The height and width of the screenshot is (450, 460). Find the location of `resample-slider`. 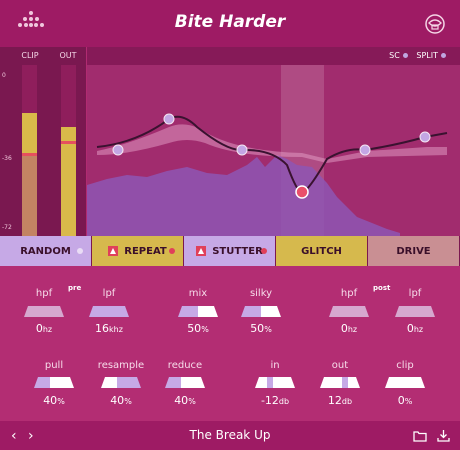

resample-slider is located at coordinates (121, 382).